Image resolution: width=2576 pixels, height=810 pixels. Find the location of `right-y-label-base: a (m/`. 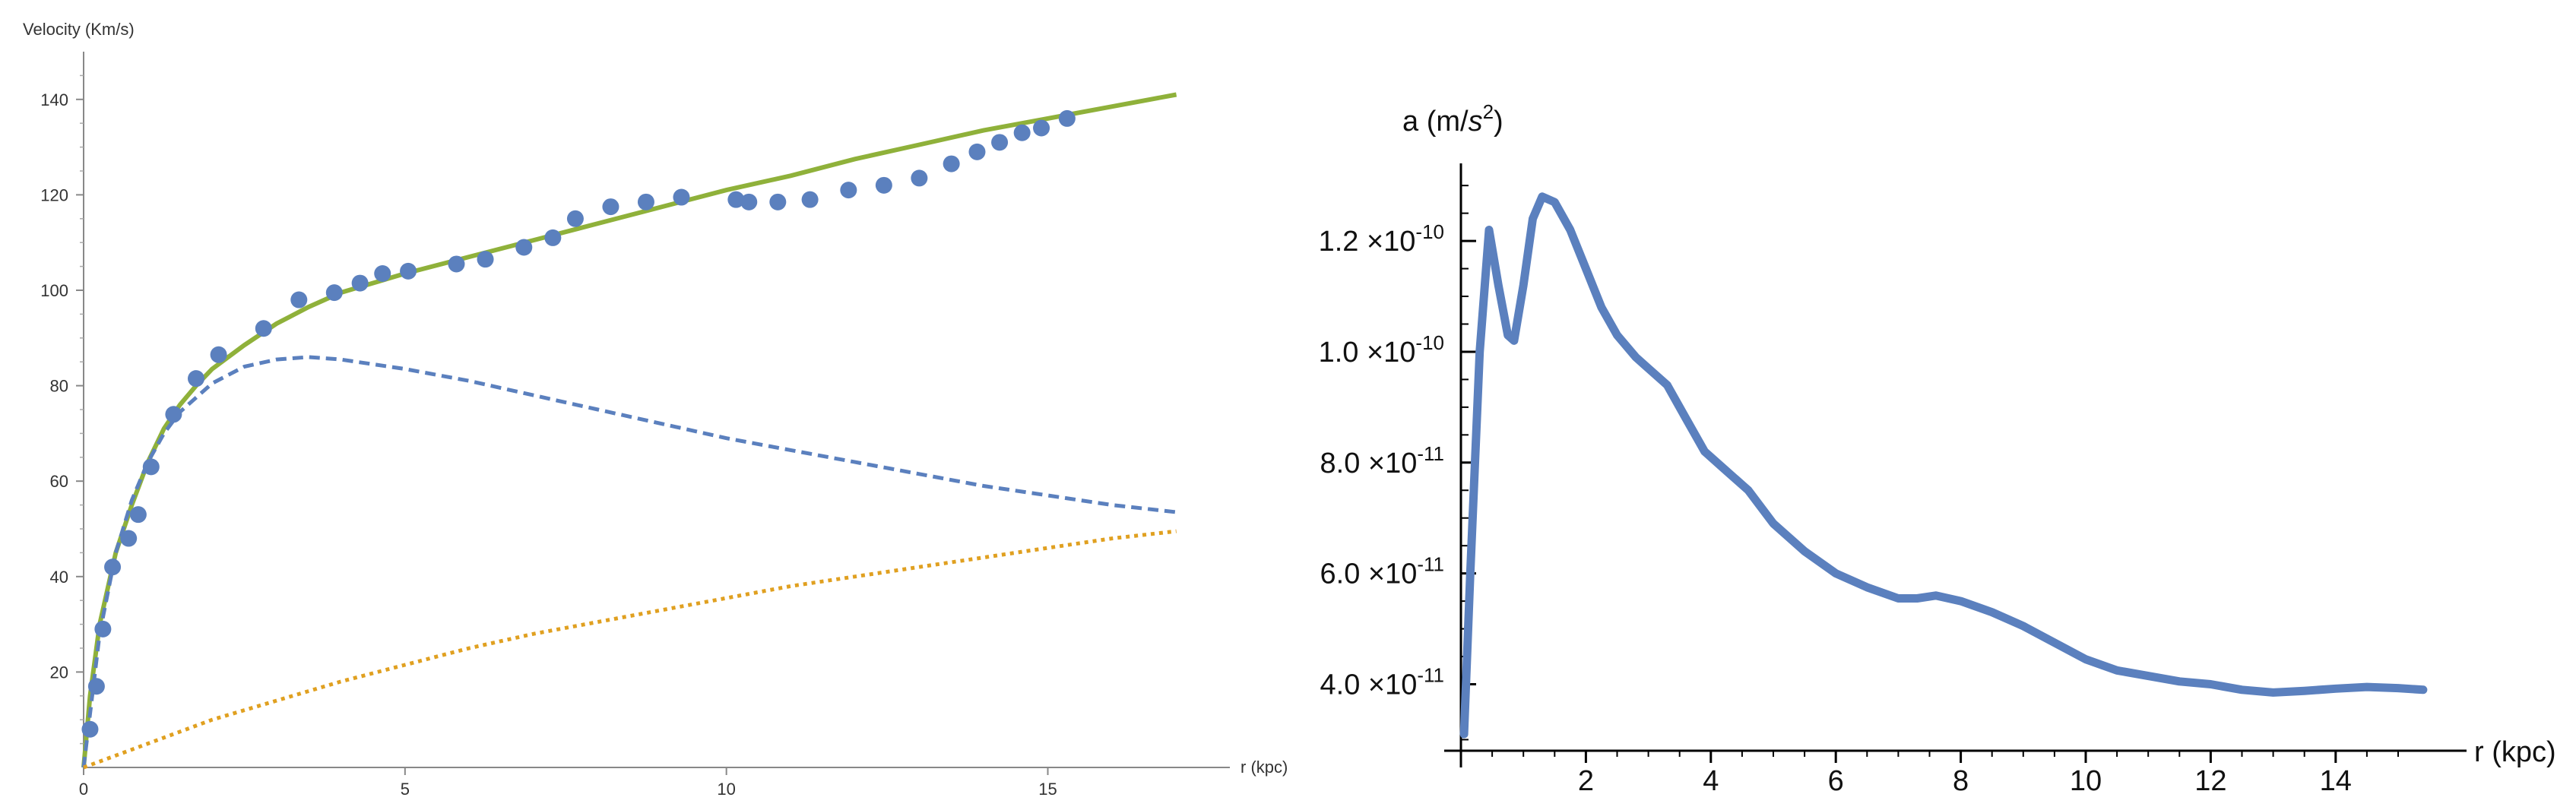

right-y-label-base: a (m/ is located at coordinates (1435, 122).